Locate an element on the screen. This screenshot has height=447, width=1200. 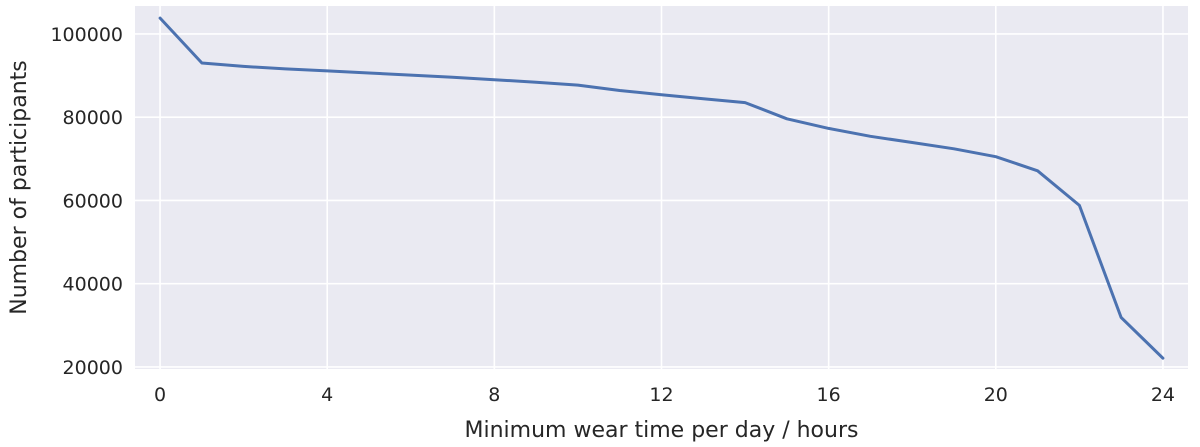
y-tick-label: 80000 is located at coordinates (93, 118).